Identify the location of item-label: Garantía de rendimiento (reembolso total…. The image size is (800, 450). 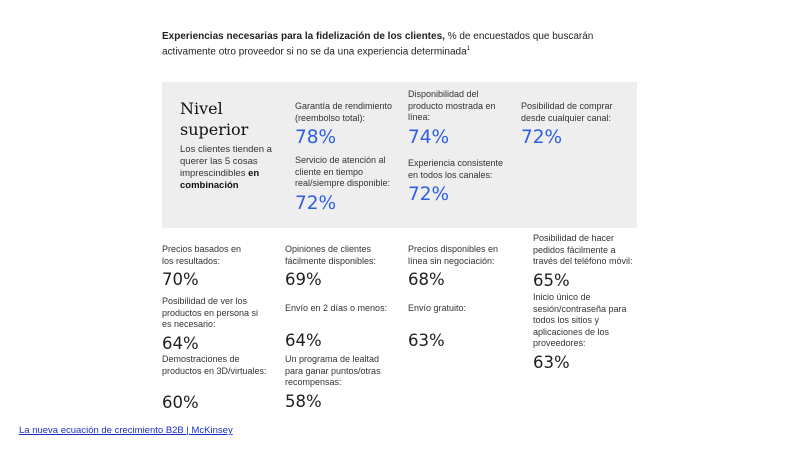
(344, 112).